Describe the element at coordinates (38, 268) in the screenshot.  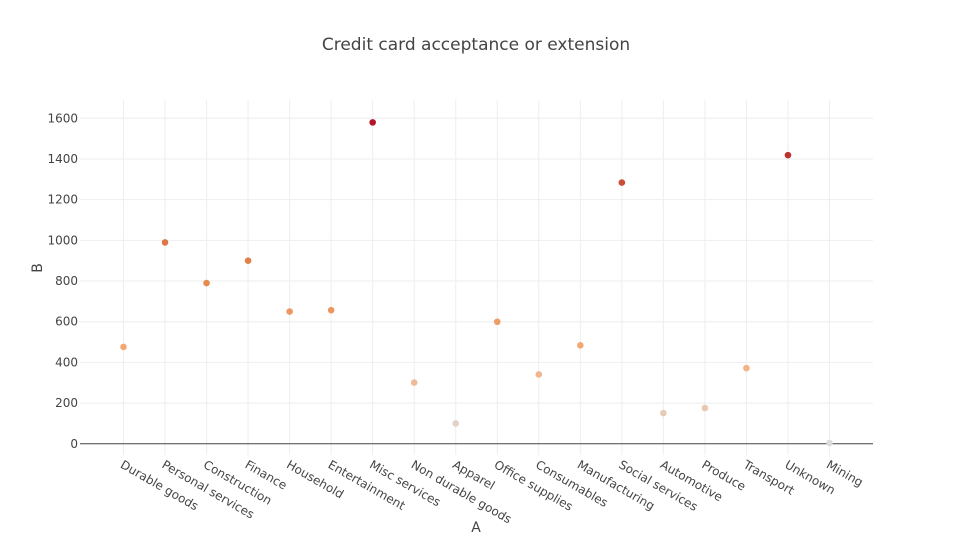
I see `y-axis-title: B` at that location.